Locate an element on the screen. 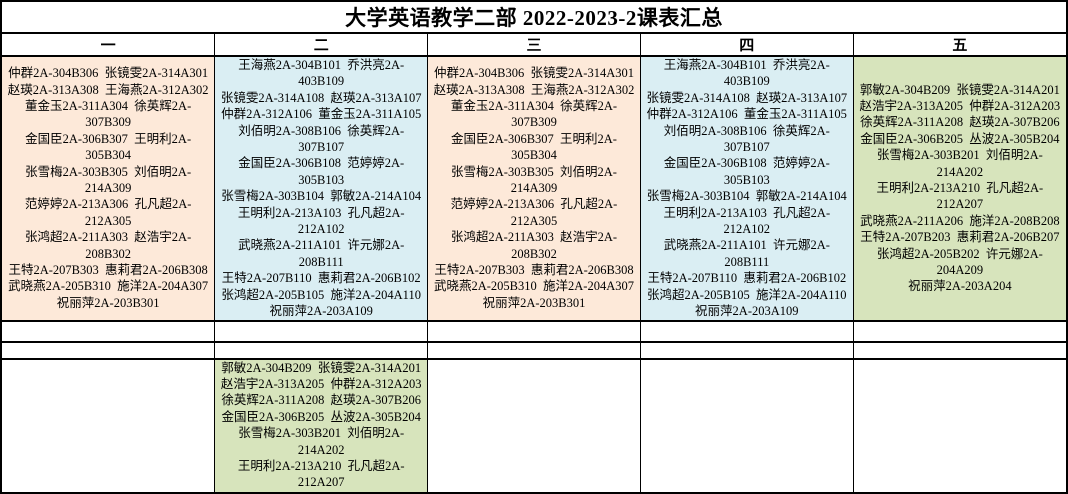 This screenshot has width=1068, height=494. column-header-fri: 五 is located at coordinates (959, 45).